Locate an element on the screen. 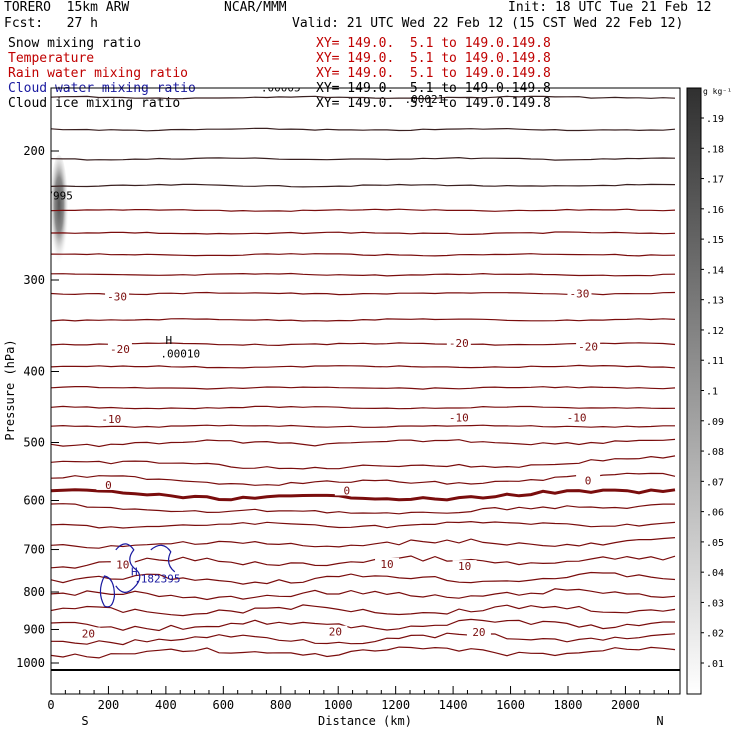 The width and height of the screenshot is (740, 740). colorbar-tick-label: .1 is located at coordinates (712, 392).